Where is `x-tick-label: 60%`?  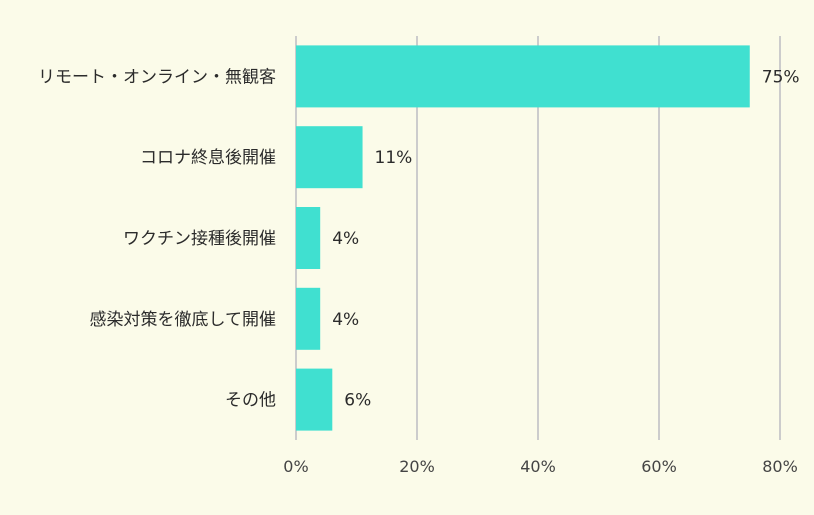
x-tick-label: 60% is located at coordinates (659, 466).